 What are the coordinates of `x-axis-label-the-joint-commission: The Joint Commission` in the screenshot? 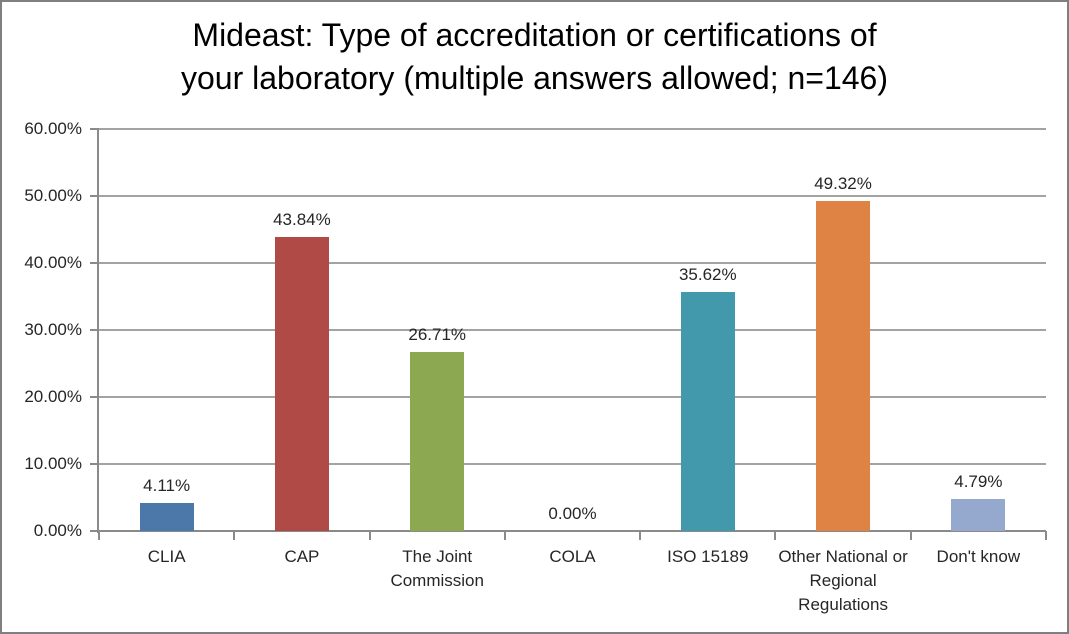 It's located at (437, 568).